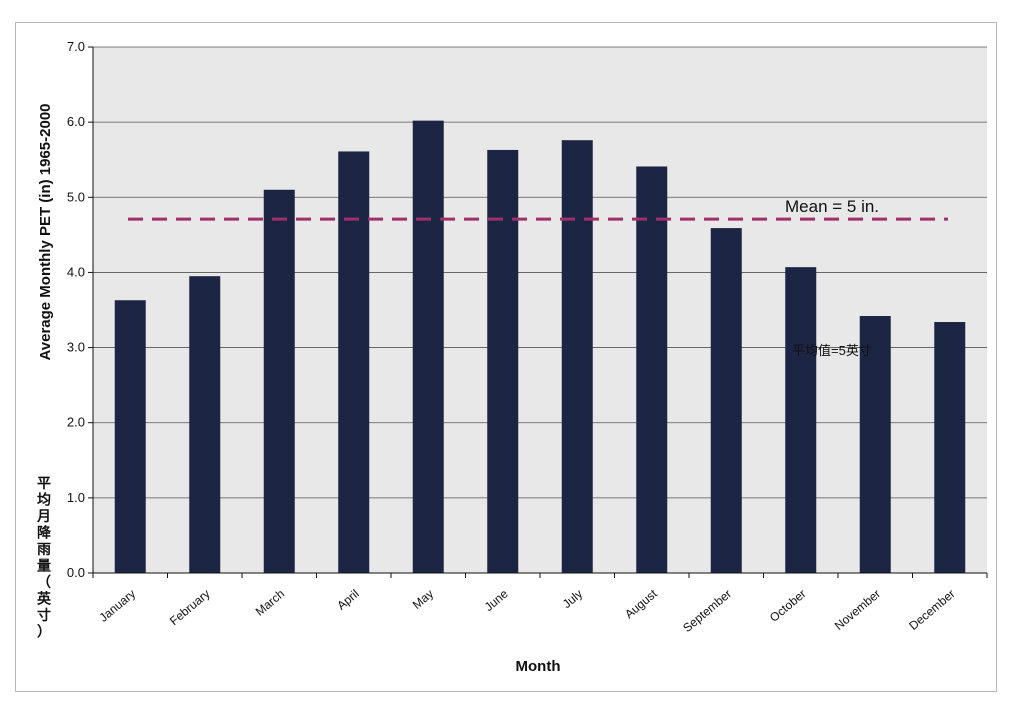 Image resolution: width=1014 pixels, height=702 pixels. What do you see at coordinates (857, 610) in the screenshot?
I see `x-tick-label: November` at bounding box center [857, 610].